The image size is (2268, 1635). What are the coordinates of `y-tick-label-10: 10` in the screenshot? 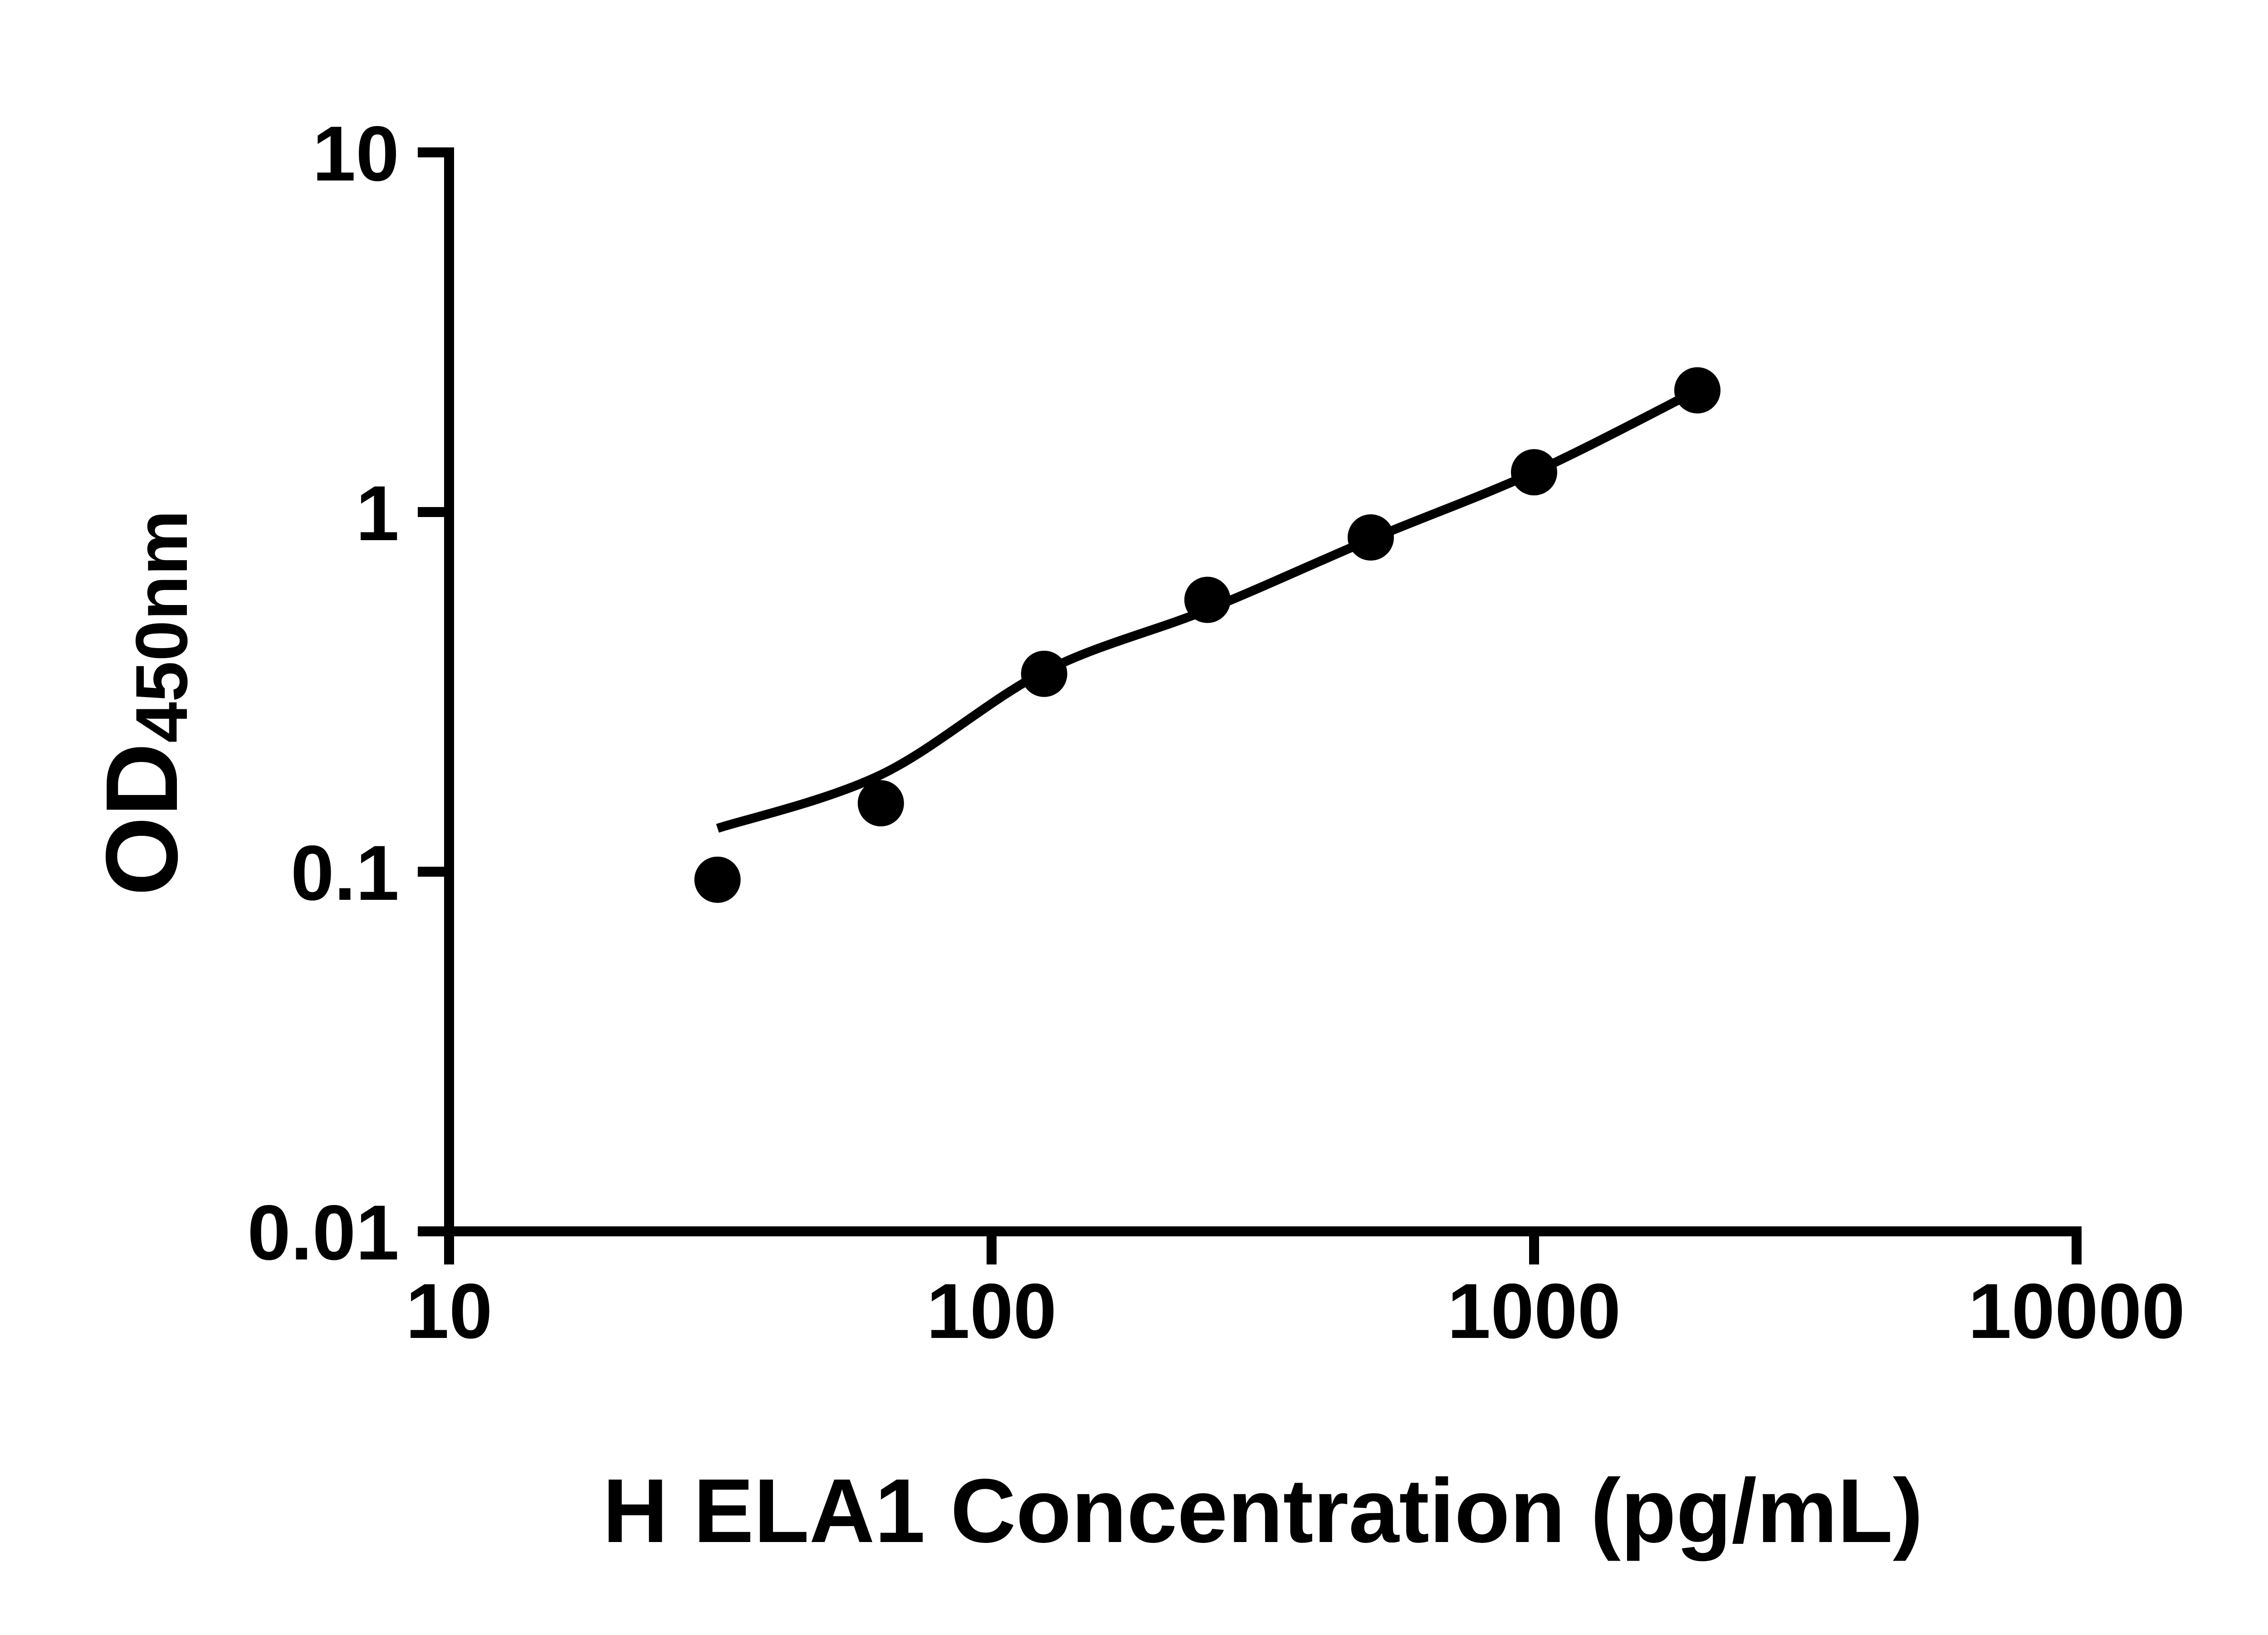 It's located at (356, 154).